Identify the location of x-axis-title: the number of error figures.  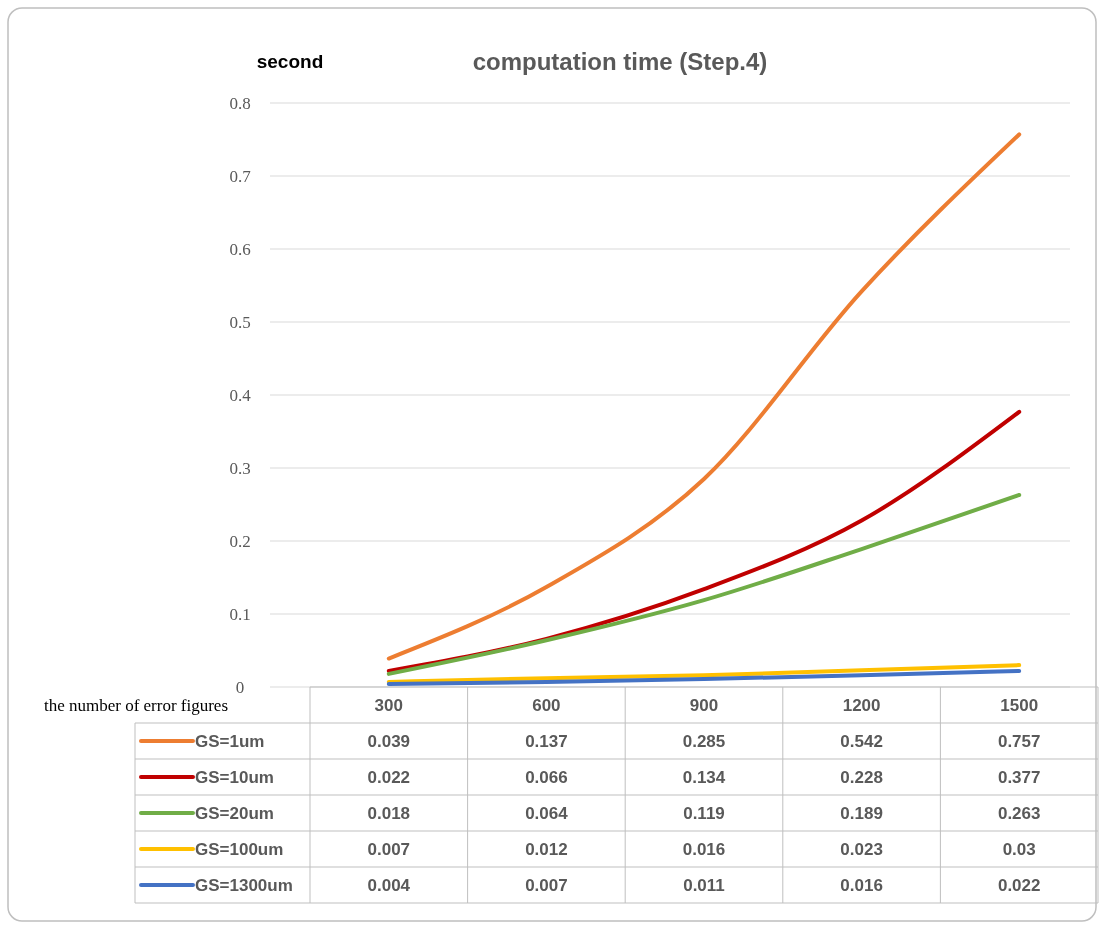
(136, 705).